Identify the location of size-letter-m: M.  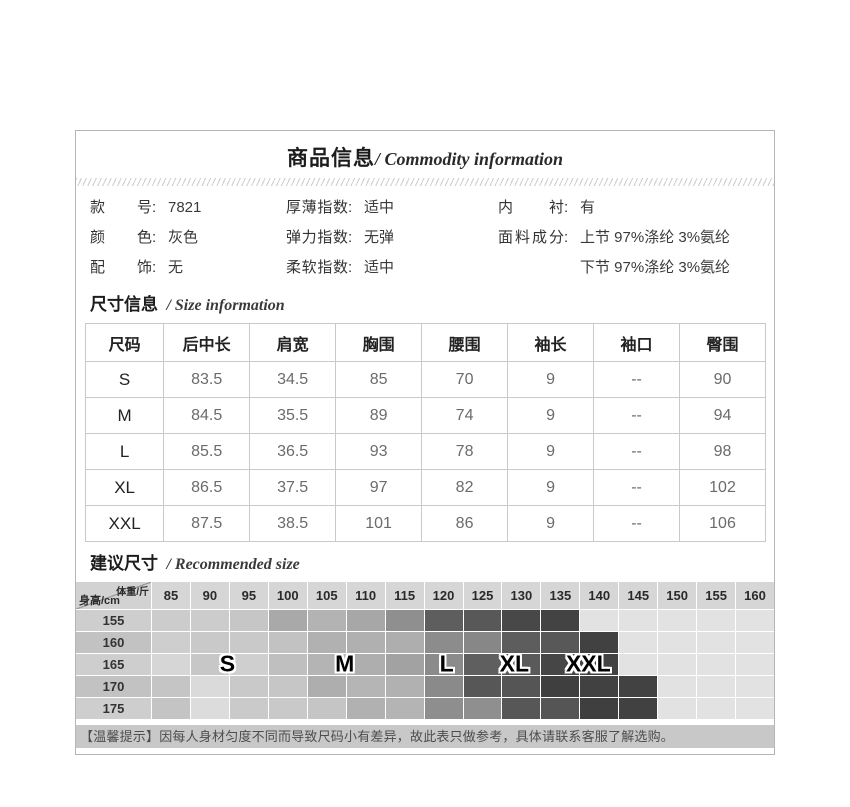
(345, 663).